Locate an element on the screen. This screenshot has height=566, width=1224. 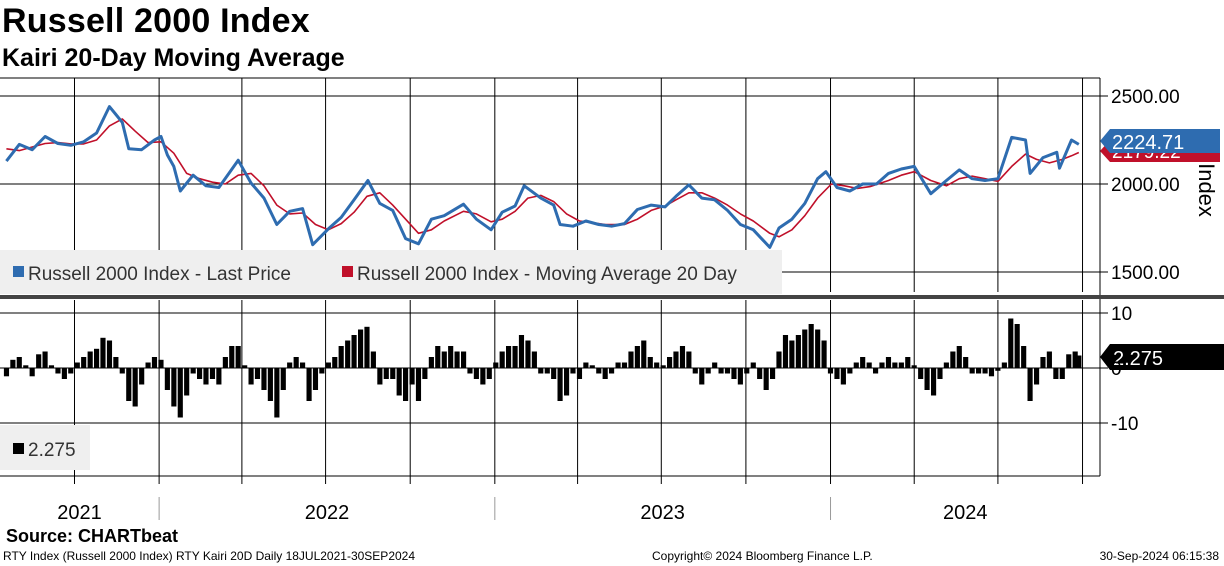
price-y-tick-label: 2000.00 is located at coordinates (1145, 185).